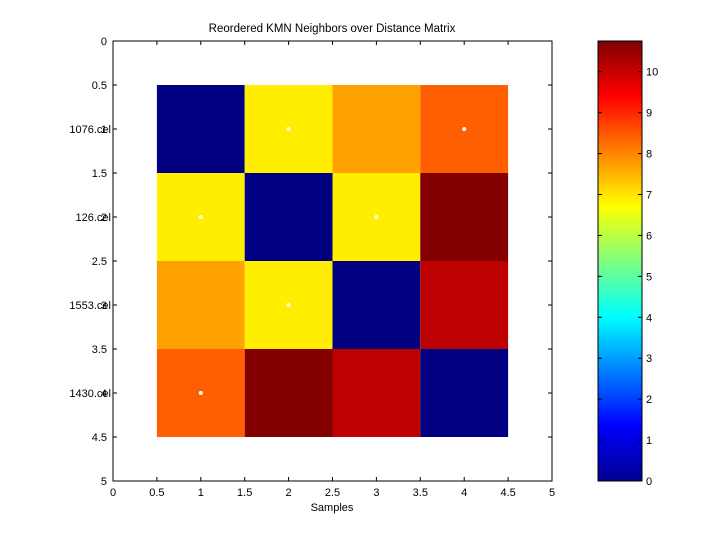  Describe the element at coordinates (507, 493) in the screenshot. I see `x-tick-label: 4.5` at that location.